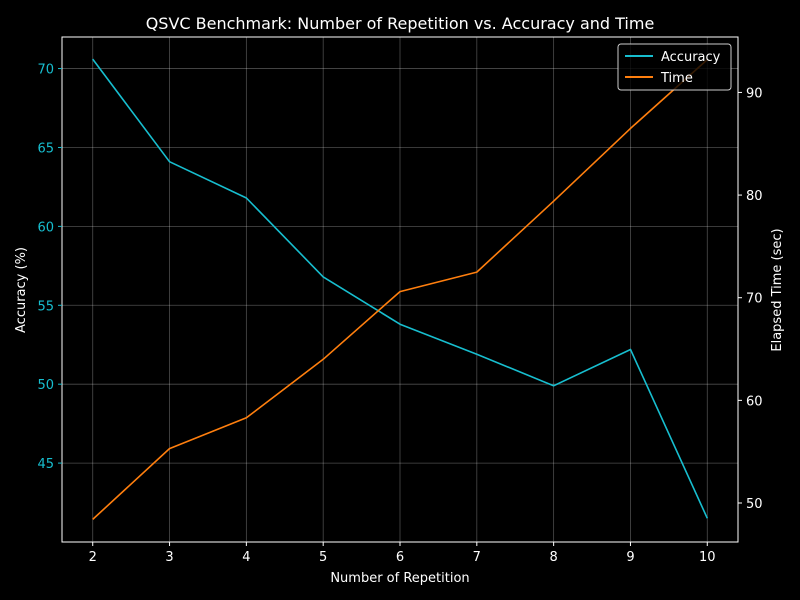 Image resolution: width=800 pixels, height=600 pixels. What do you see at coordinates (49, 267) in the screenshot?
I see `y-axis-left: 45 50 55 60 65 70` at bounding box center [49, 267].